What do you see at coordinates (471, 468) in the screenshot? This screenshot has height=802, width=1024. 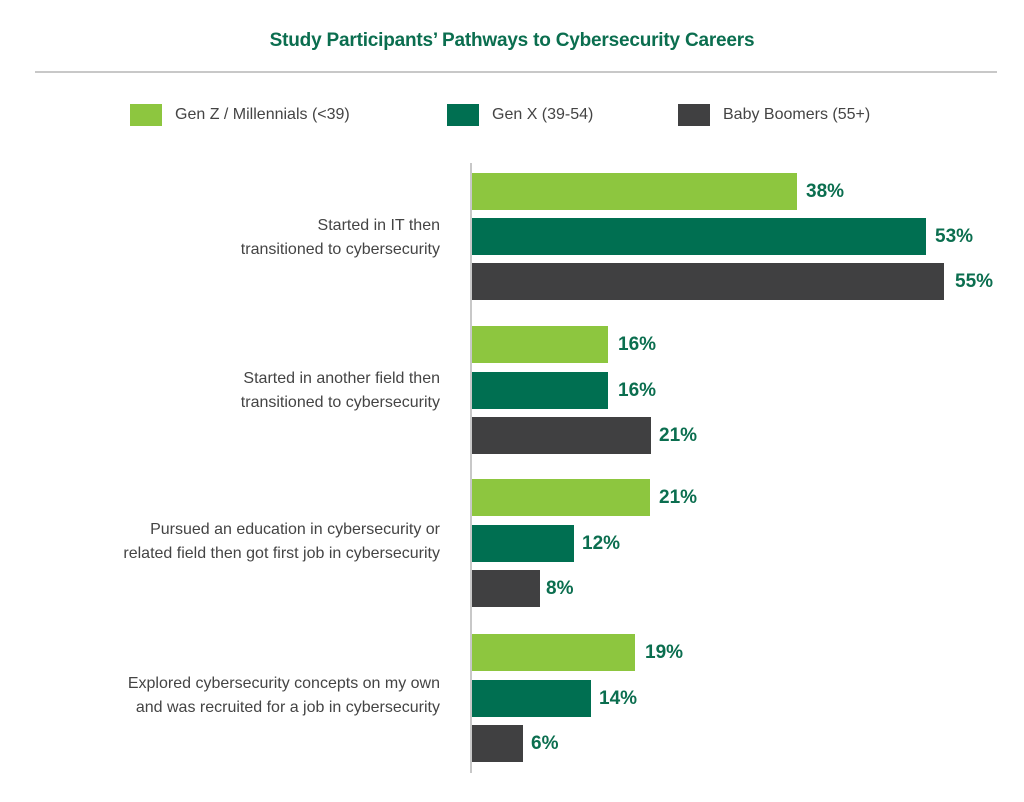 I see `y-axis-line` at bounding box center [471, 468].